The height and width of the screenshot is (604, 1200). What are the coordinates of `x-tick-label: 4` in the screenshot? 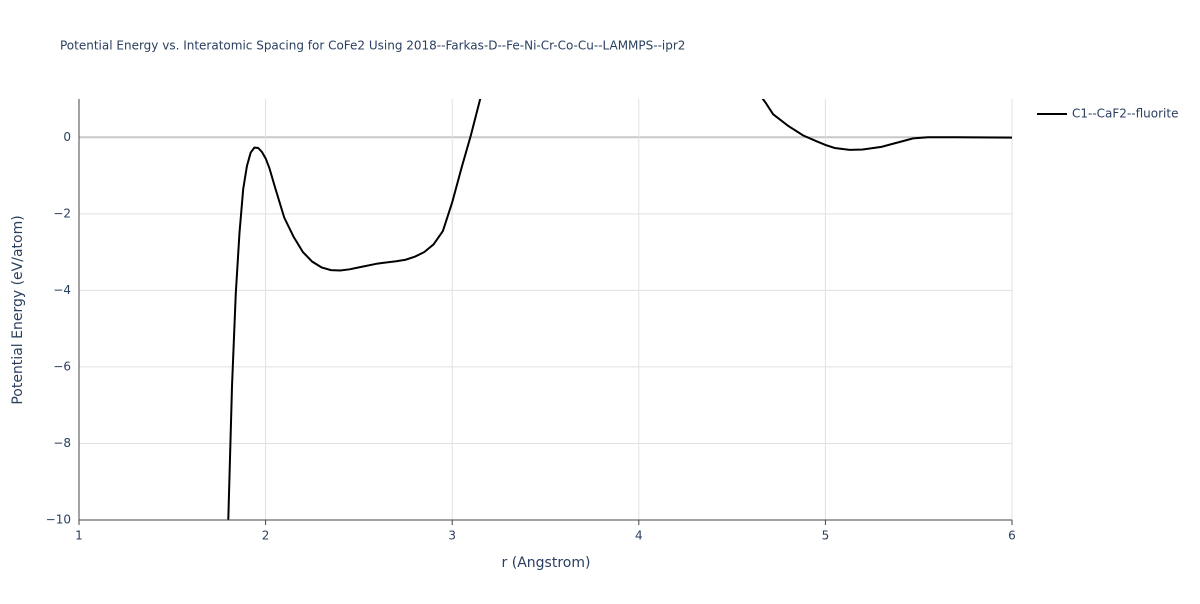 It's located at (639, 536).